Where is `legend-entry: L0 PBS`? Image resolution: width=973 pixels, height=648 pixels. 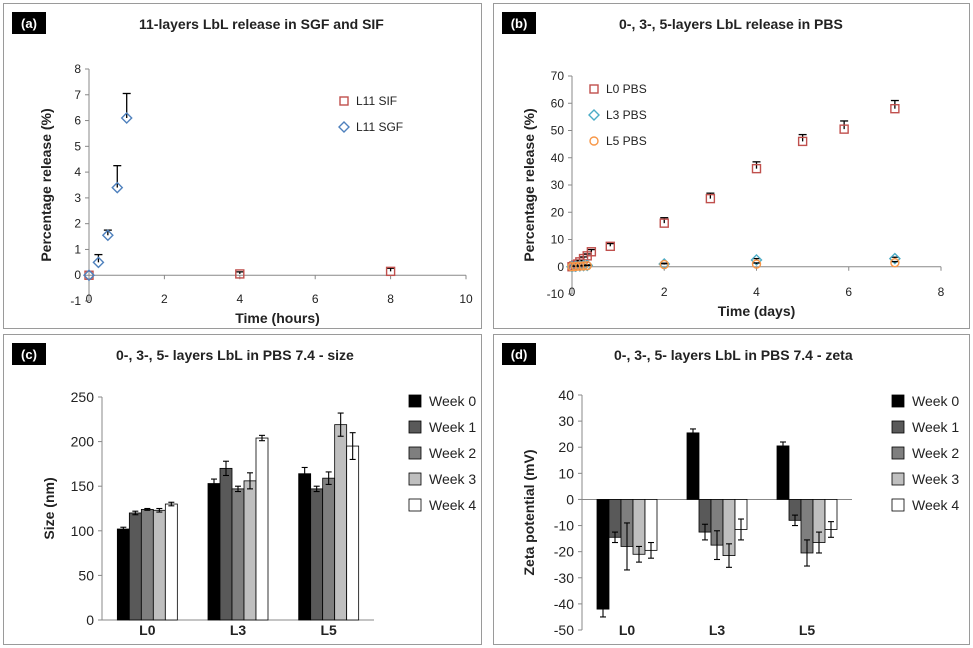
legend-entry: L0 PBS is located at coordinates (626, 89).